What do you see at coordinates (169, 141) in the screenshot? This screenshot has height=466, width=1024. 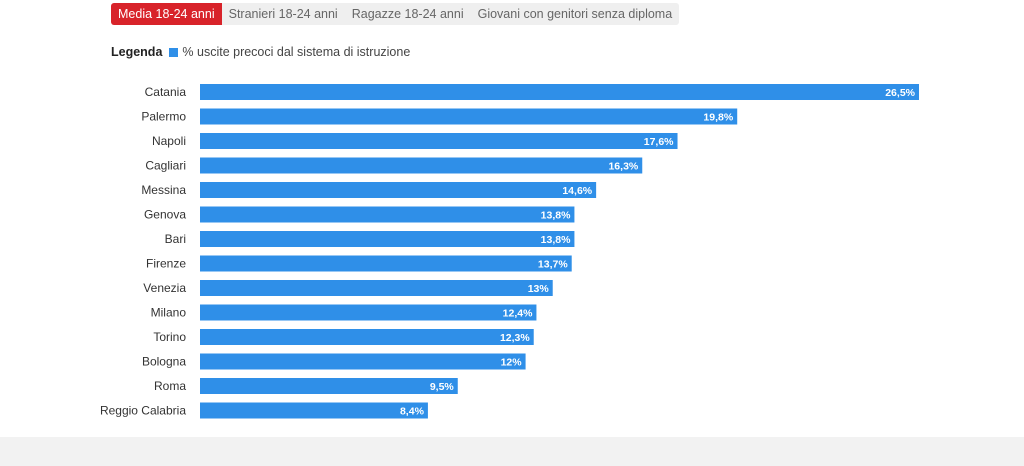 I see `category-label: Napoli` at bounding box center [169, 141].